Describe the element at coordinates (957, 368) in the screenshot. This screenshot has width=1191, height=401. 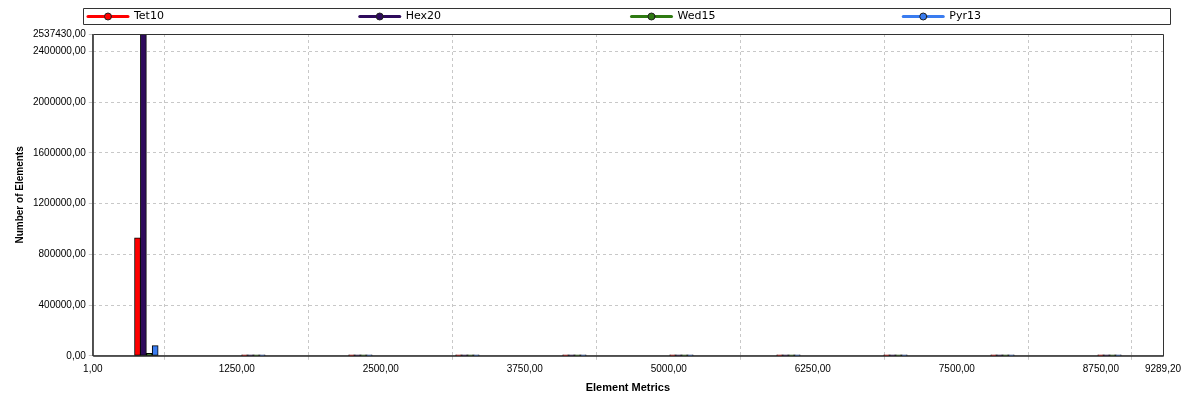
I see `x-tick-label: 7500,00` at that location.